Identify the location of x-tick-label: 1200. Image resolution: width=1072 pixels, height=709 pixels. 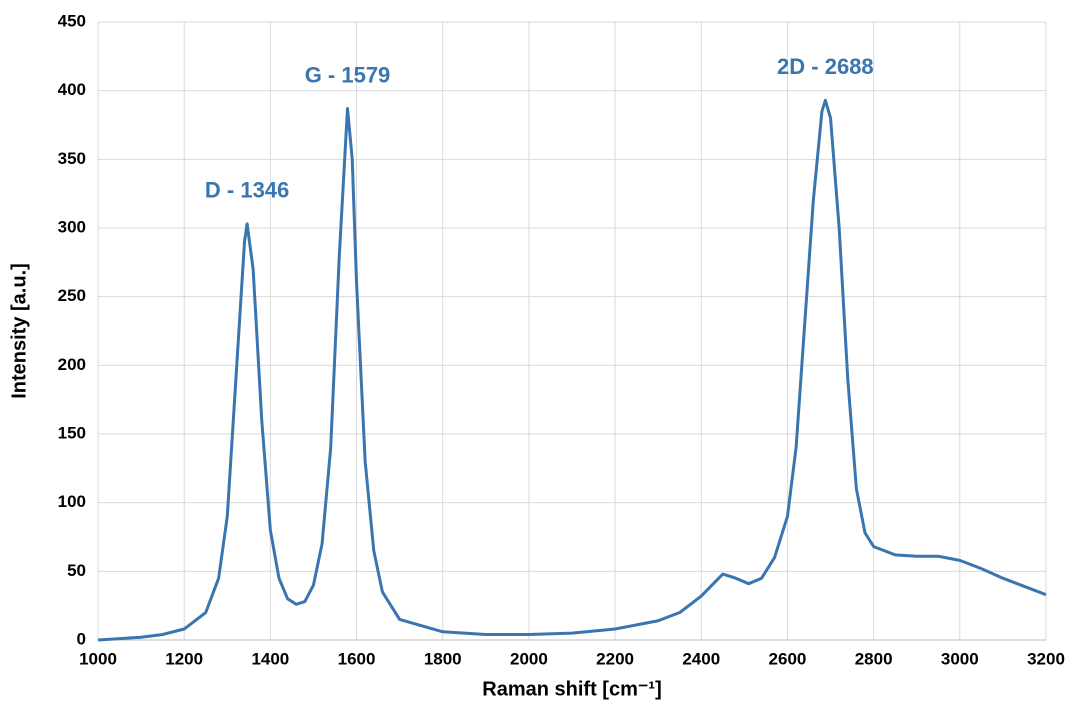
(184, 658).